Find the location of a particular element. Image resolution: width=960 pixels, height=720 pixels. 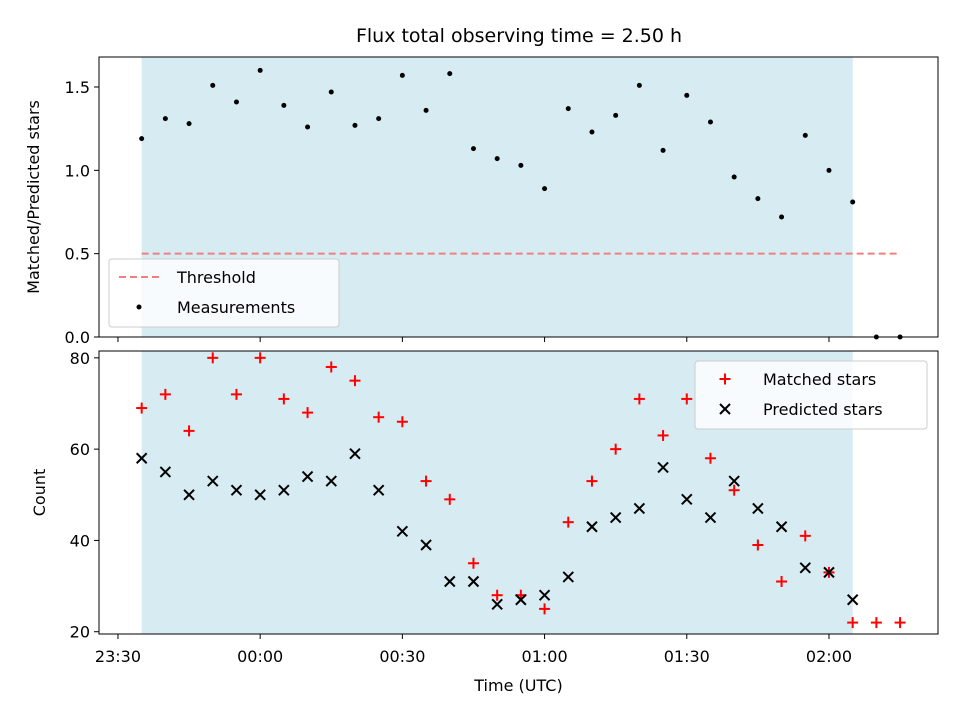

y-tick-label: 1.0 is located at coordinates (77, 170).